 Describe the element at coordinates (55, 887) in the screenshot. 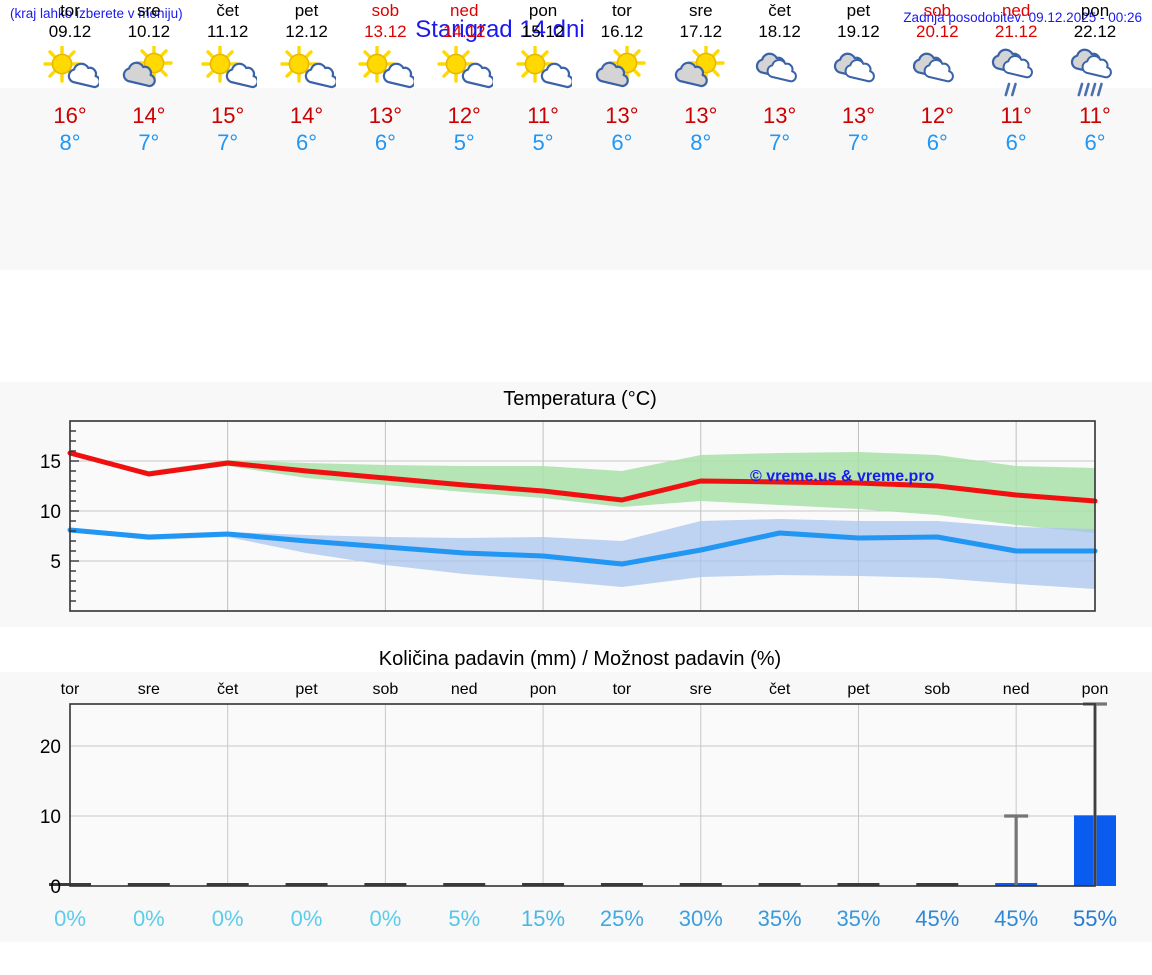

I see `svg-text: 0` at that location.